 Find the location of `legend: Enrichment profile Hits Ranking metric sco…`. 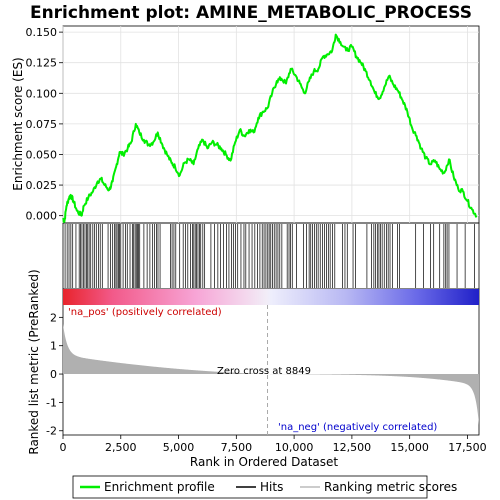

legend: Enrichment profile Hits Ranking metric sco… is located at coordinates (264, 487).